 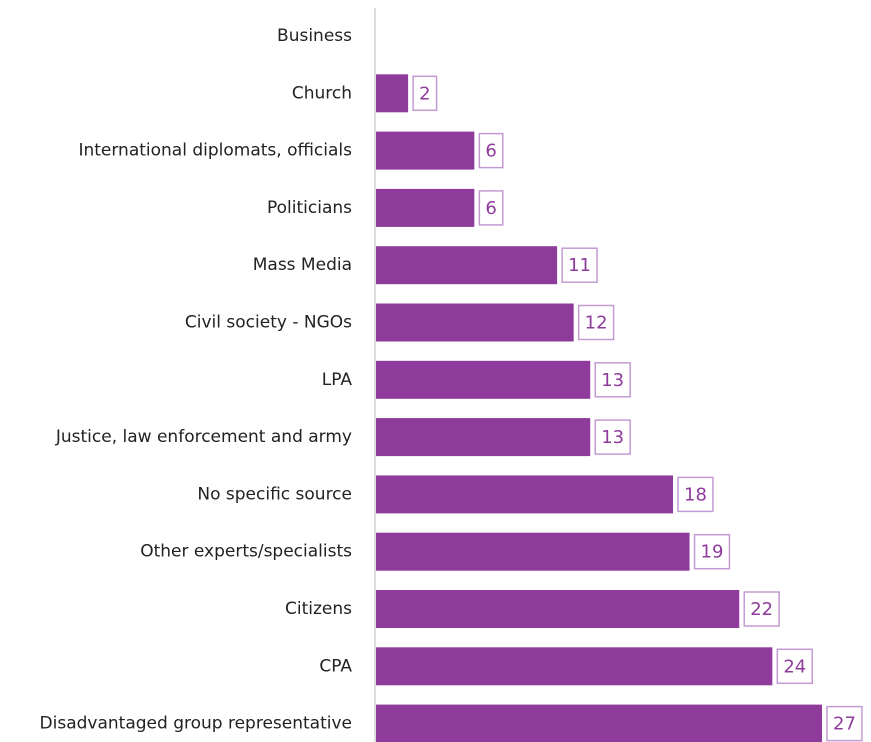 What do you see at coordinates (196, 724) in the screenshot?
I see `category-label: Disadvantaged group representative` at bounding box center [196, 724].